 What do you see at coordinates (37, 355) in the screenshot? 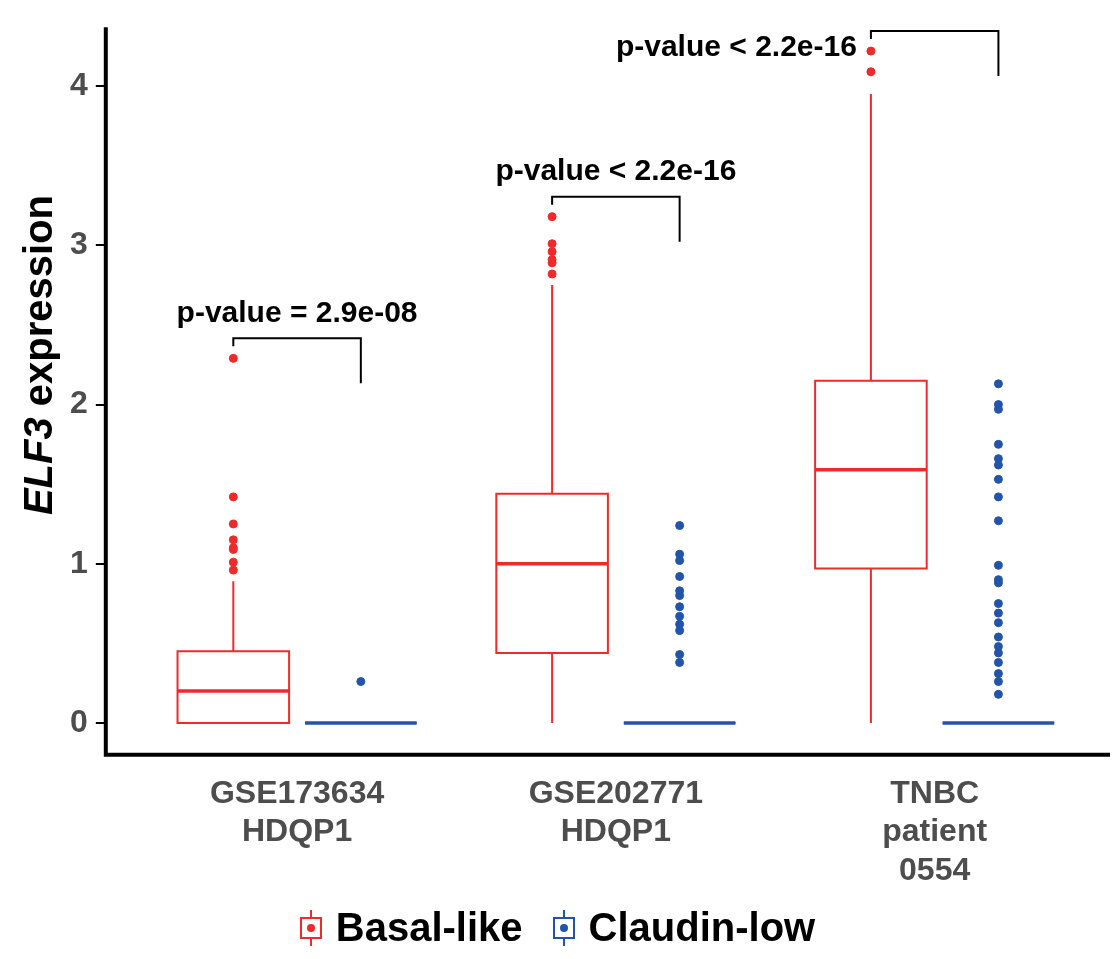
I see `y-axis-title: ELF3 expression` at bounding box center [37, 355].